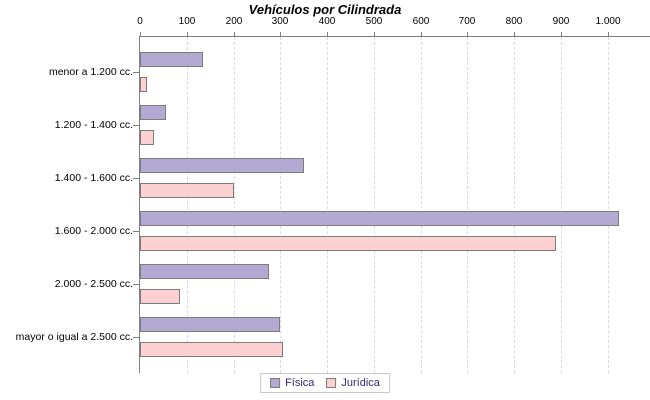 This screenshot has width=650, height=400. Describe the element at coordinates (360, 383) in the screenshot. I see `legend-label-juridica: Jurídica` at that location.